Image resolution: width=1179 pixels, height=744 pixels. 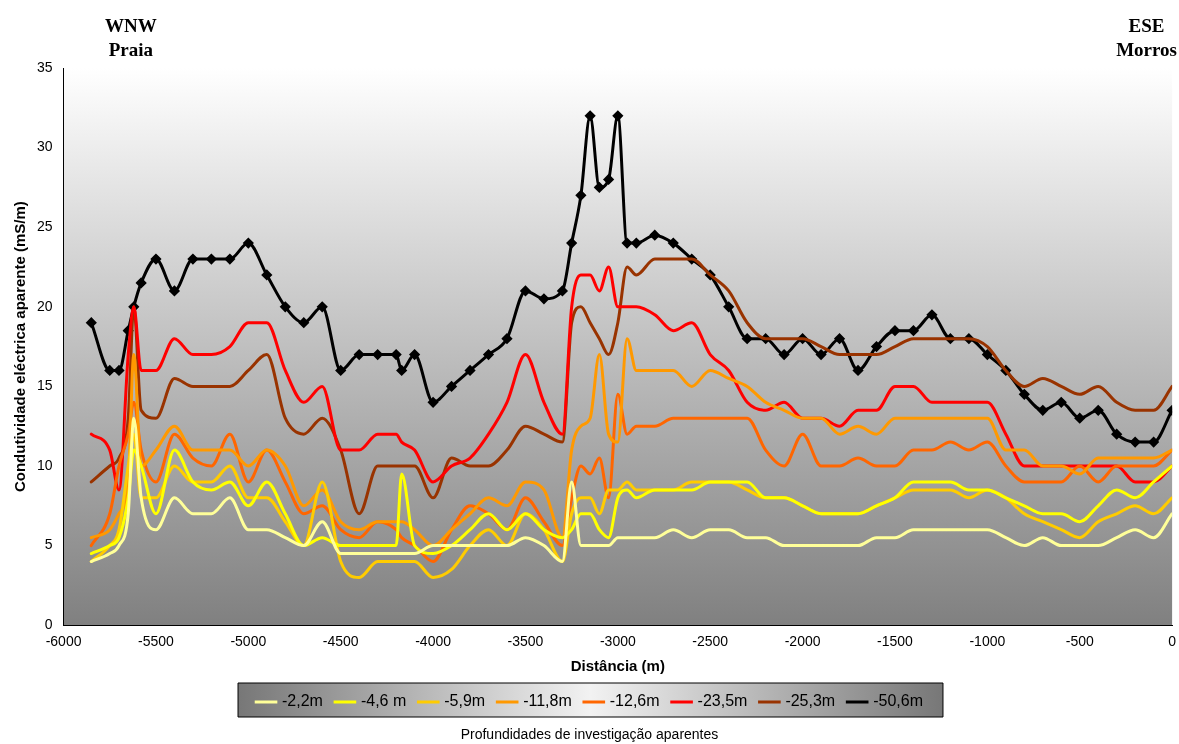 I want to click on legend-label: -2,2m, so click(x=302, y=701).